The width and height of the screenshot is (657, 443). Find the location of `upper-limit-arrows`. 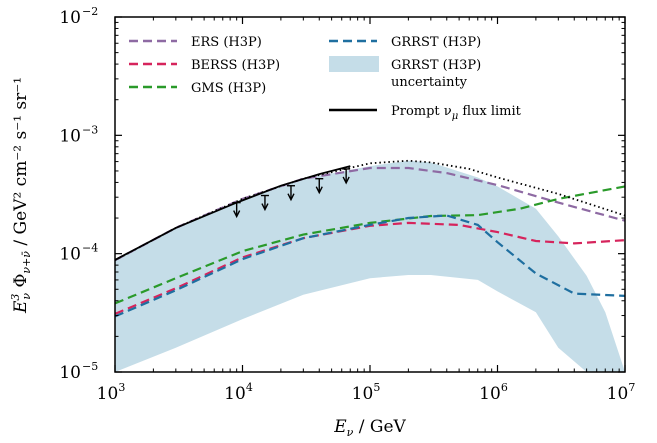

upper-limit-arrows is located at coordinates (291, 193).